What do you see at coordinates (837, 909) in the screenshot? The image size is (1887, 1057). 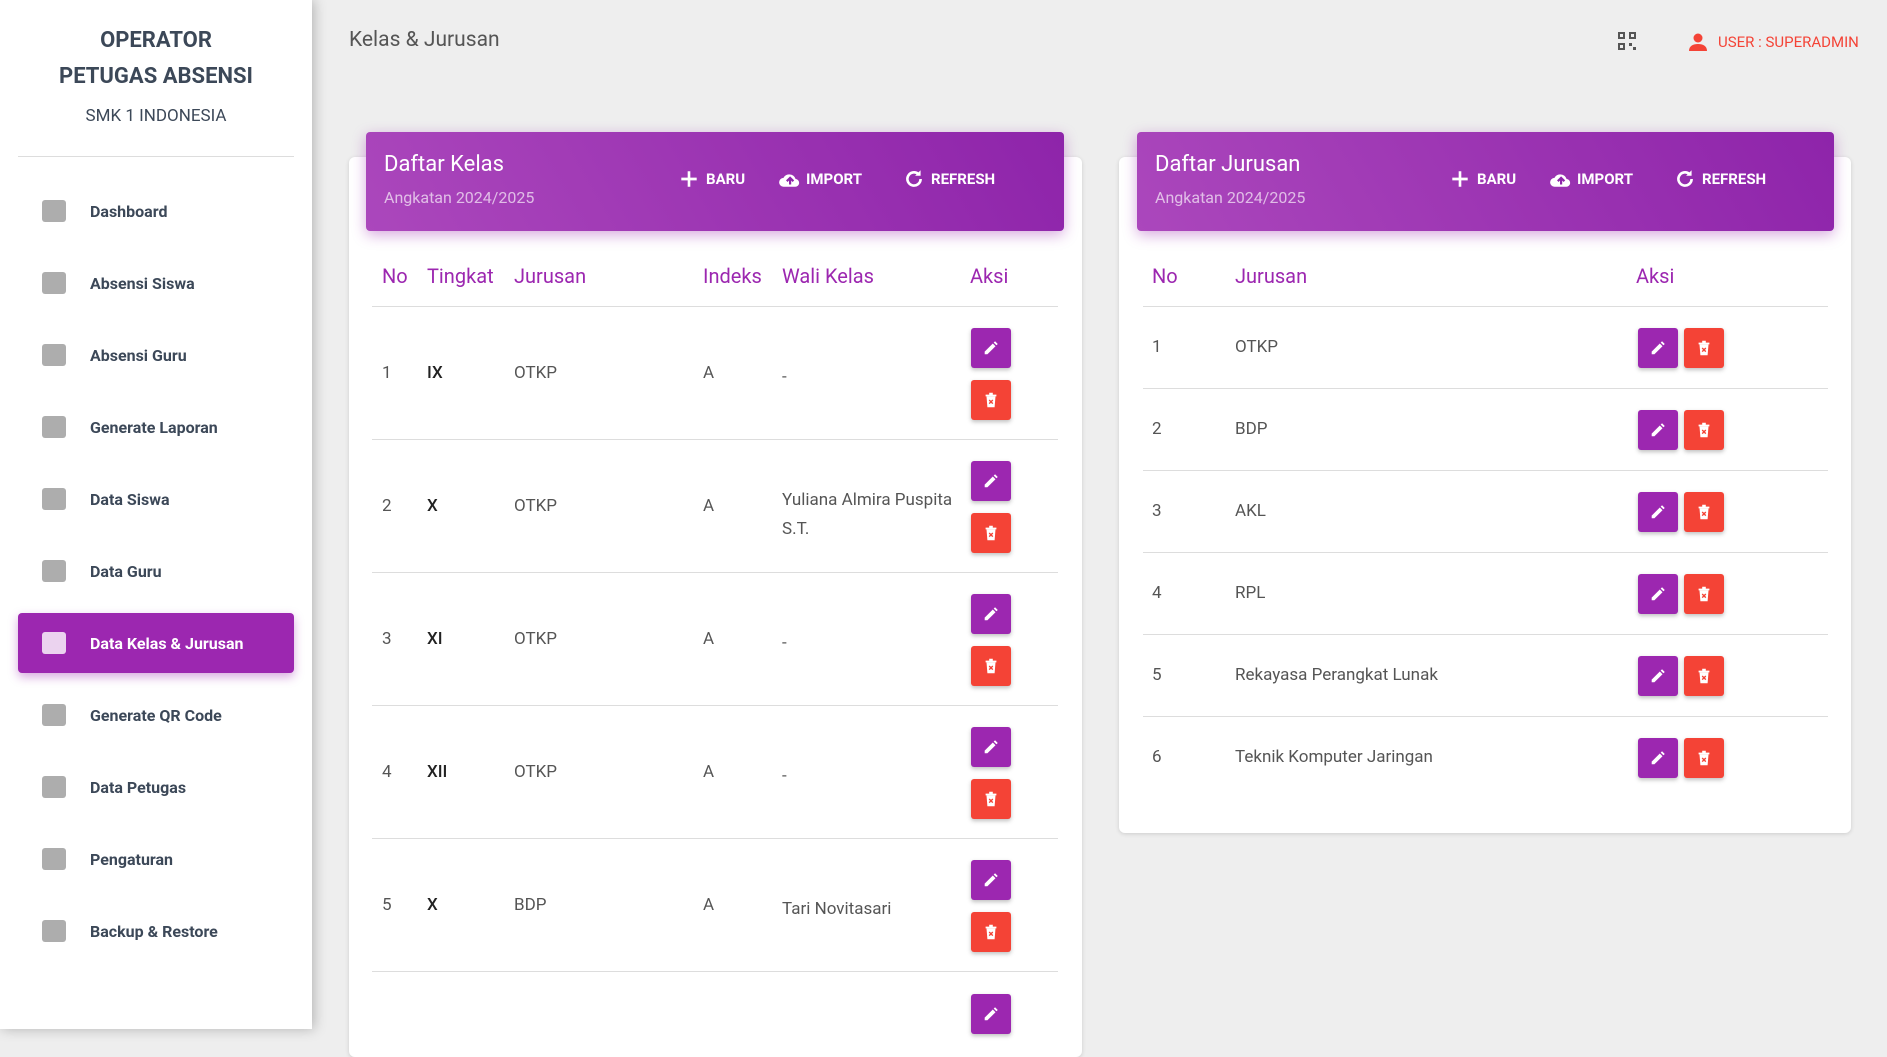 I see `table-cell: Tari Novitasari` at bounding box center [837, 909].